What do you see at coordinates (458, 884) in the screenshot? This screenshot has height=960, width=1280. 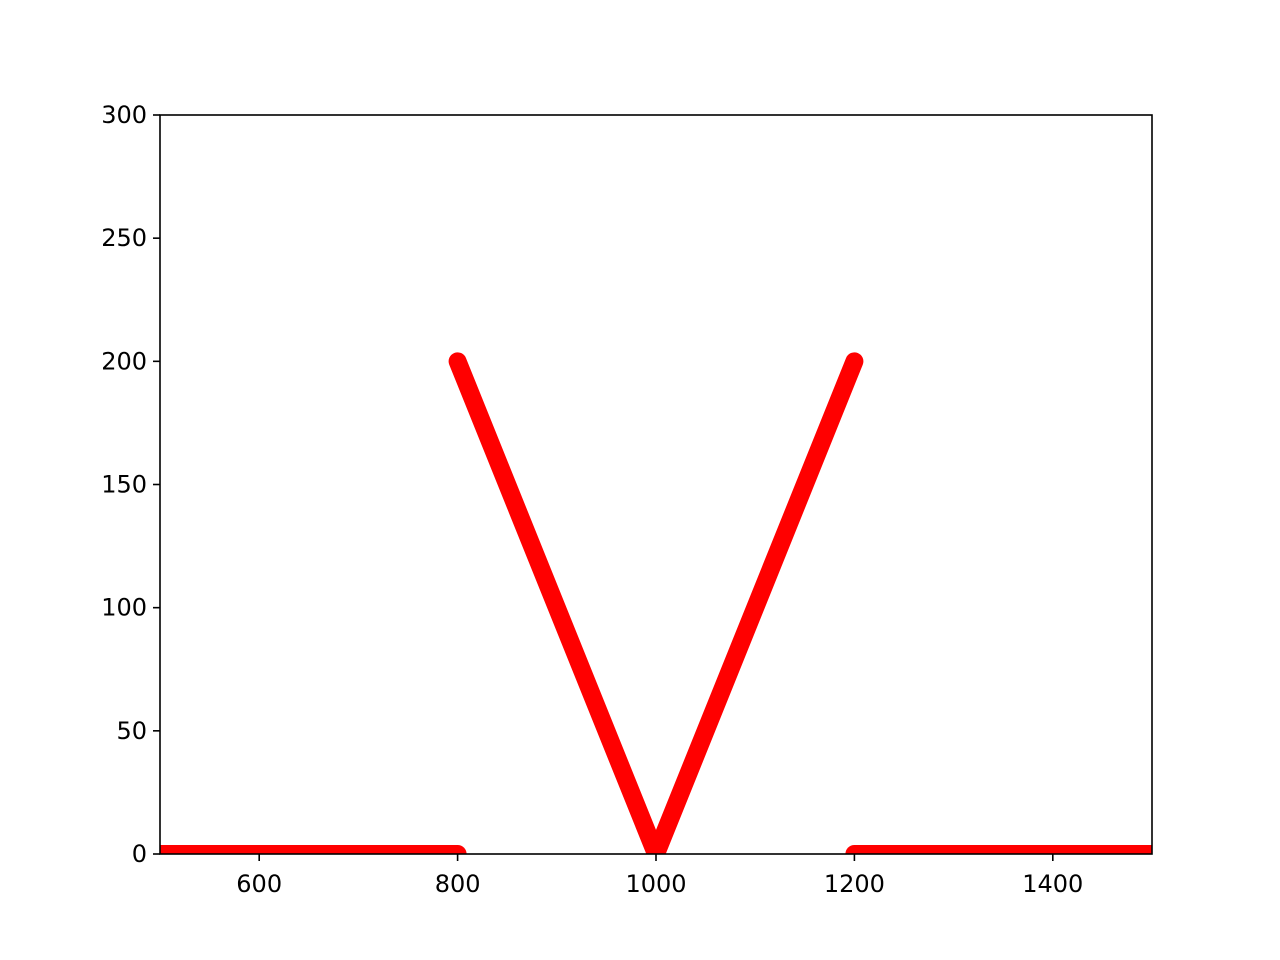 I see `x-tick-label: 800` at bounding box center [458, 884].